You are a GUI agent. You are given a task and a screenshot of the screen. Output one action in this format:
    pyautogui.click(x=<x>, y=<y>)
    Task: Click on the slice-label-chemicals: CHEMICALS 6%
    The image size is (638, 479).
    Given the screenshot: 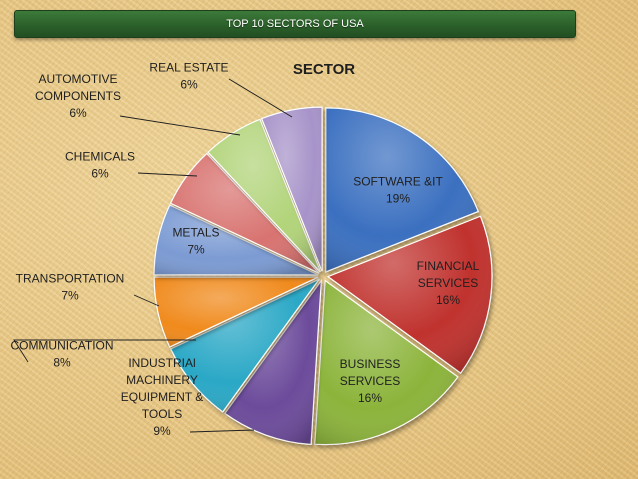 What is the action you would take?
    pyautogui.click(x=100, y=165)
    